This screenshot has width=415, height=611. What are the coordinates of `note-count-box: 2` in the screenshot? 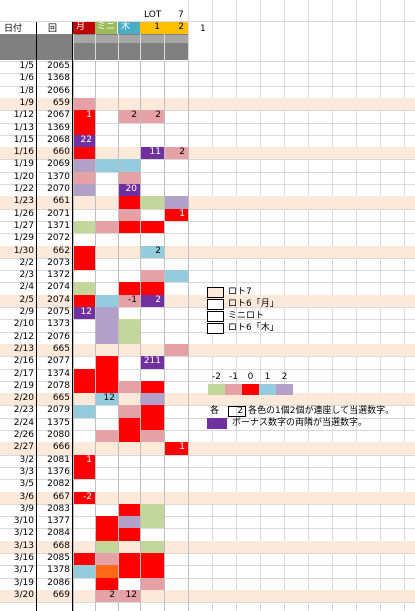 It's located at (237, 411).